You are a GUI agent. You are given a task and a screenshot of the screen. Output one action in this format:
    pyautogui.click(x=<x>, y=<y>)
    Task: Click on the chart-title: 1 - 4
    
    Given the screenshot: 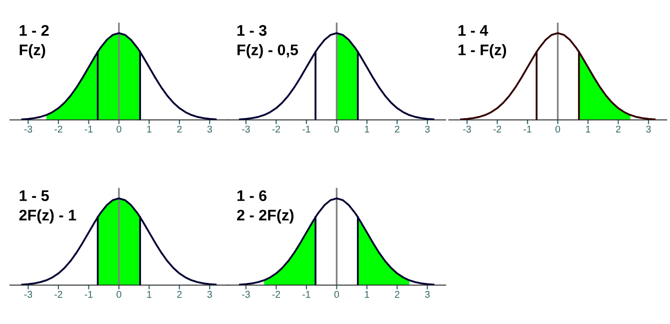 What is the action you would take?
    pyautogui.click(x=473, y=30)
    